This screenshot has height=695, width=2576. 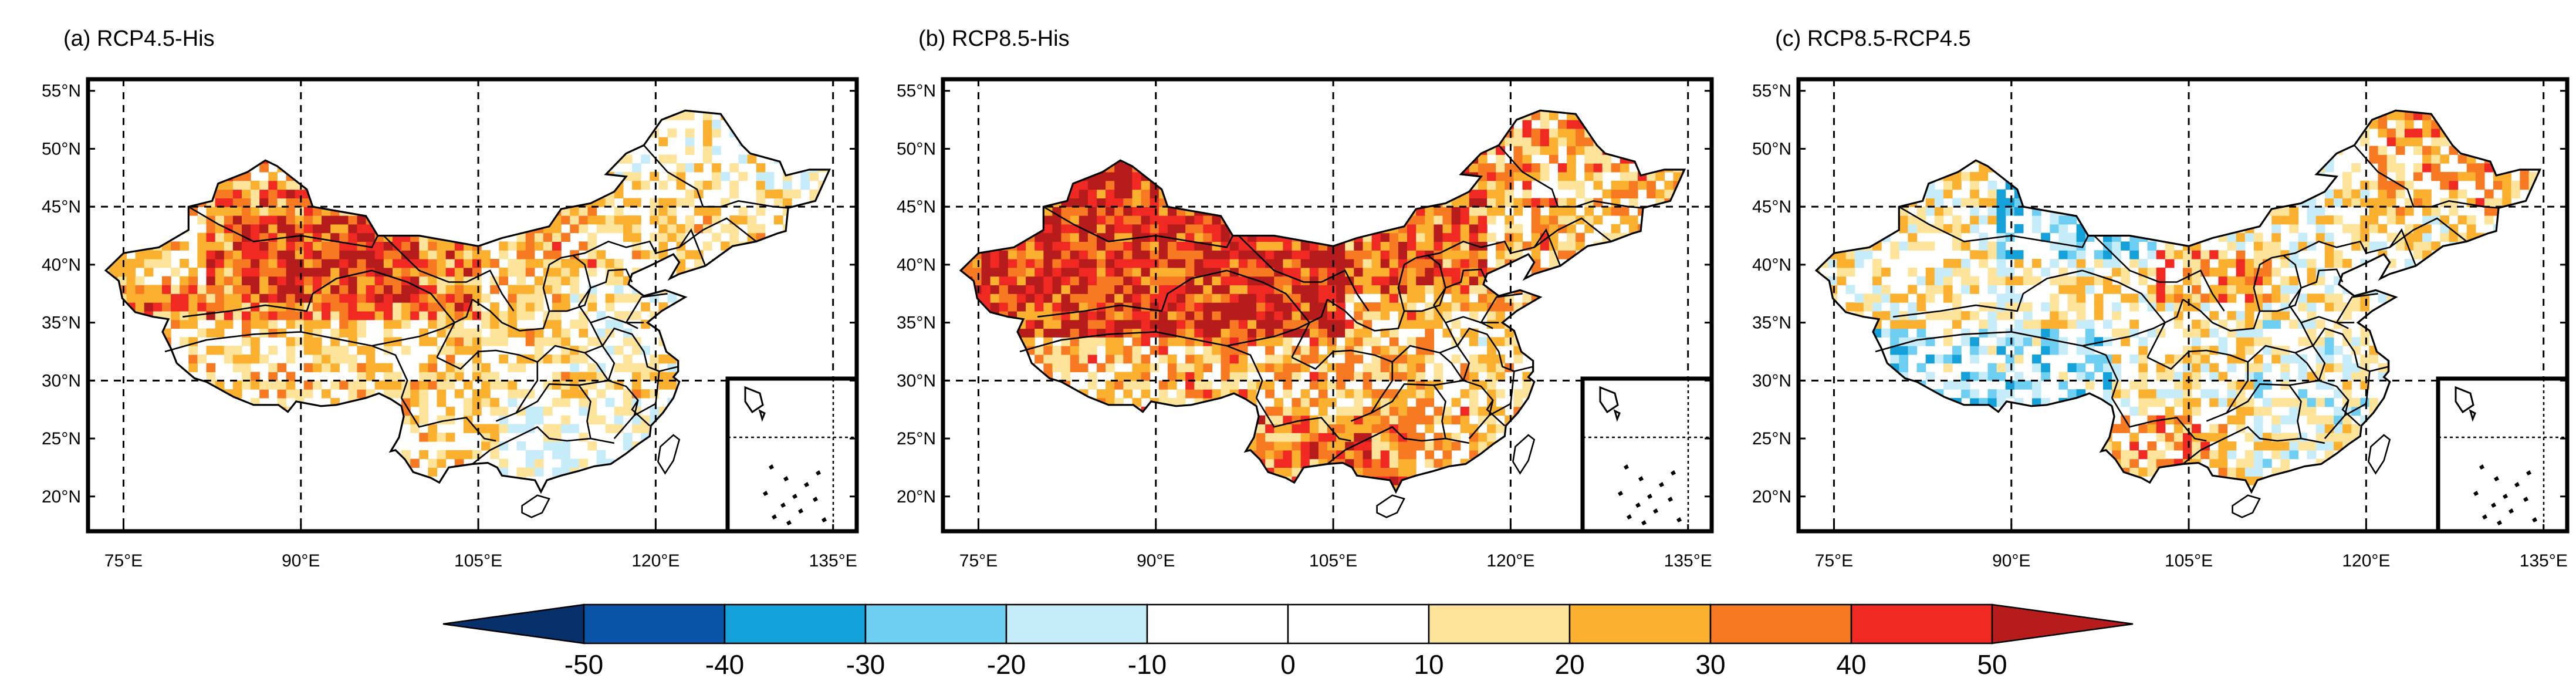 What do you see at coordinates (513, 624) in the screenshot?
I see `colorbar-arrow-low` at bounding box center [513, 624].